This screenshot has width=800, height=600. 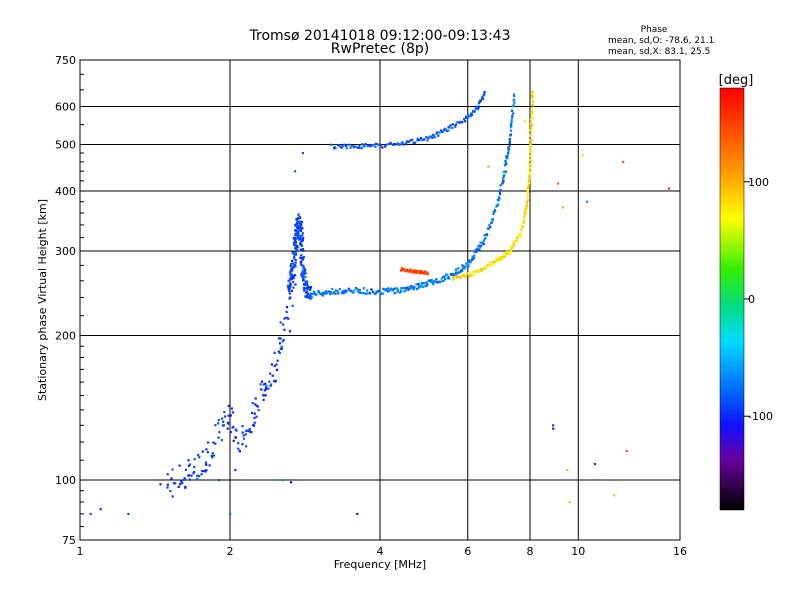 I want to click on y-tick-label: 400, so click(x=65, y=191).